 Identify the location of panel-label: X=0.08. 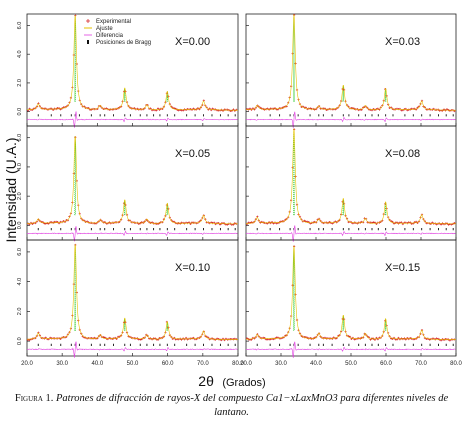
(402, 154).